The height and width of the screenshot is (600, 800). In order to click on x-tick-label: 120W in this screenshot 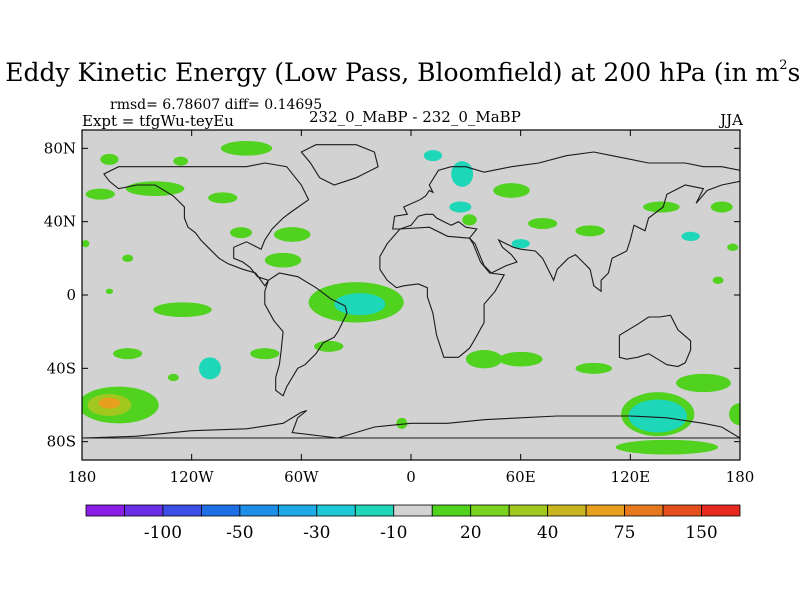, I will do `click(192, 477)`.